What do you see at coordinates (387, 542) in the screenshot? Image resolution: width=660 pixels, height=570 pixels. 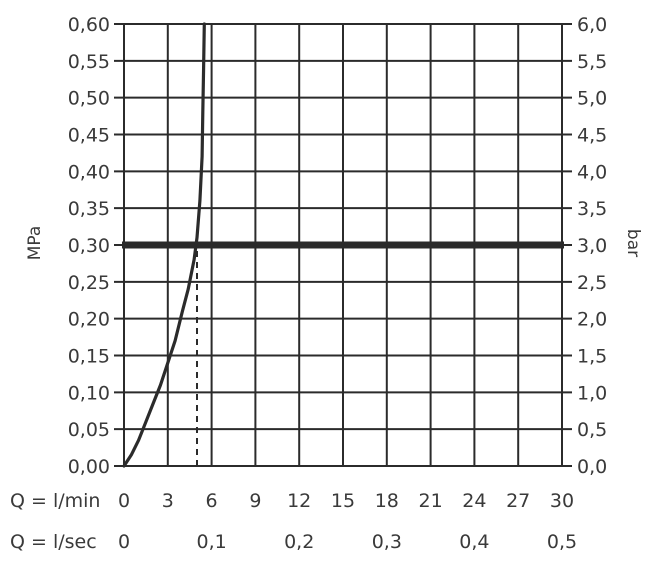 I see `x-tick-label-lsec: 0,3` at bounding box center [387, 542].